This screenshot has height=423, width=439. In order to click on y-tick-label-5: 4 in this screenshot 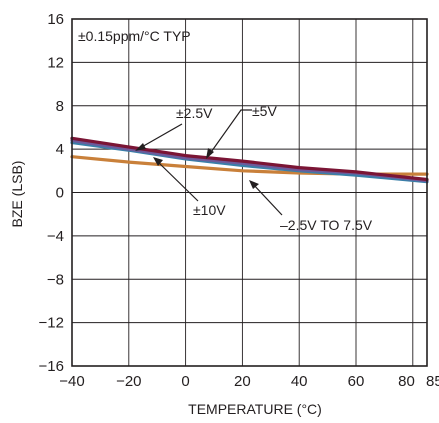, I will do `click(60, 149)`.